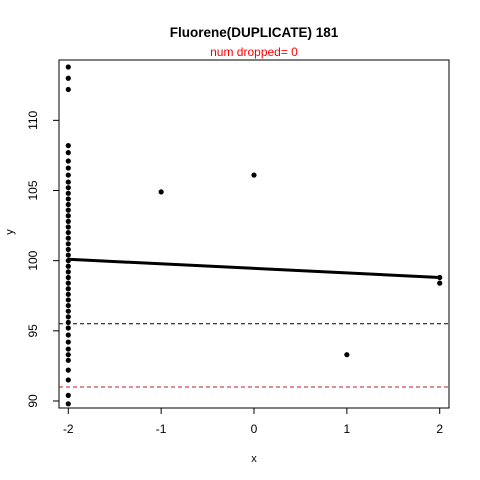  I want to click on regression-line-group, so click(254, 268).